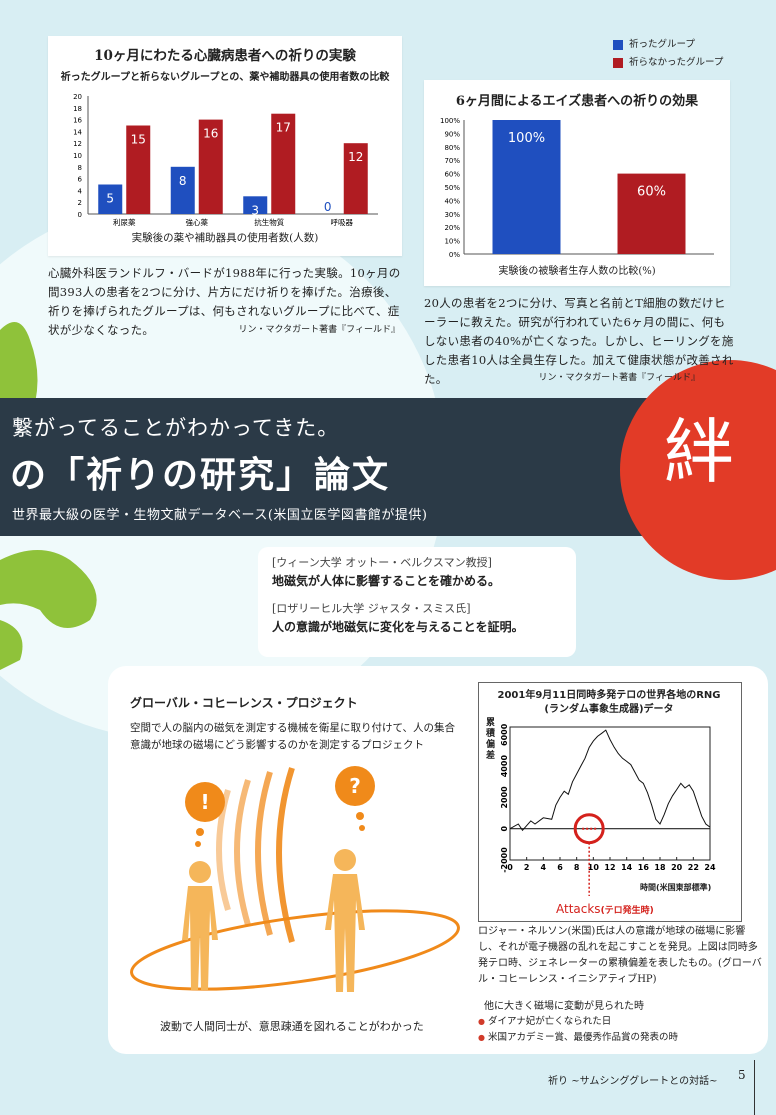  Describe the element at coordinates (452, 188) in the screenshot. I see `y-tick-label: 50%` at that location.